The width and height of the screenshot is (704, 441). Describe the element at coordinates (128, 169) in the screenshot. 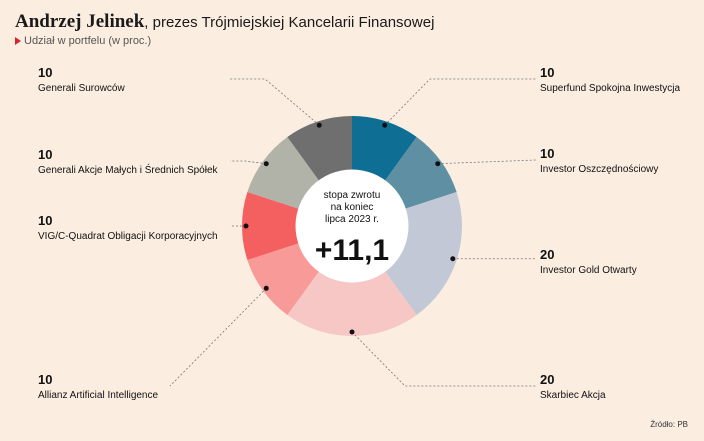

I see `slice-name-label: Generali Akcje Małych i Średnich Spółek` at that location.